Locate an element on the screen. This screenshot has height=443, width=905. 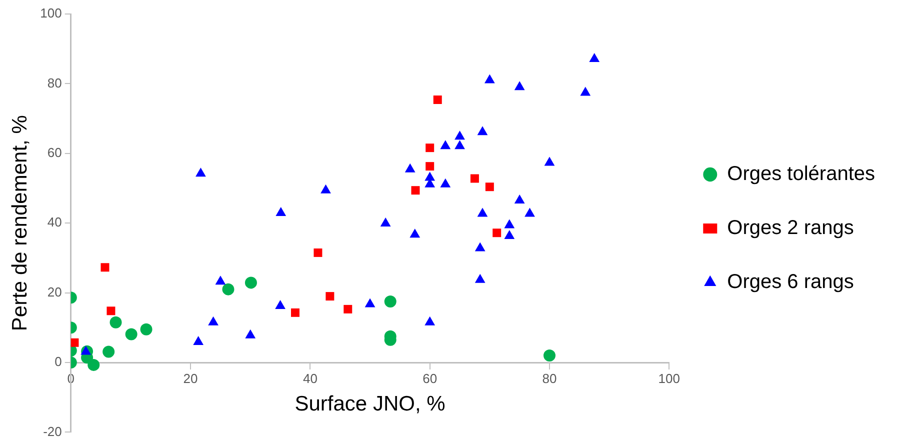
y-tick-label: 100 is located at coordinates (51, 13).